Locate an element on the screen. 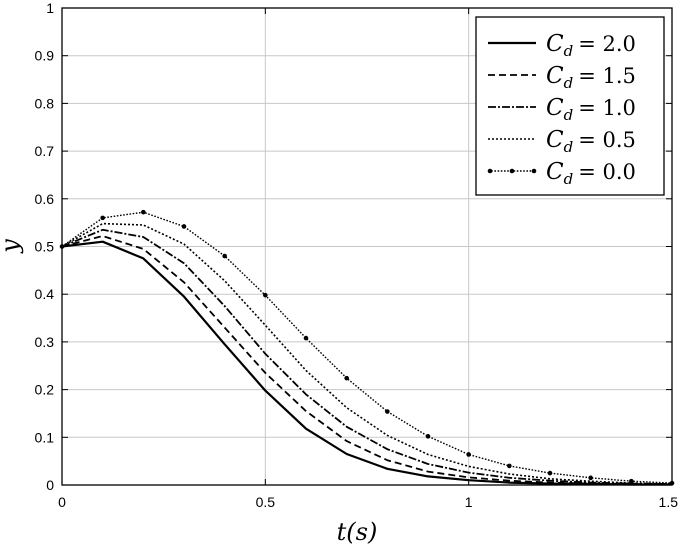 The height and width of the screenshot is (549, 684). y-tick-label: 0.8 is located at coordinates (45, 103).